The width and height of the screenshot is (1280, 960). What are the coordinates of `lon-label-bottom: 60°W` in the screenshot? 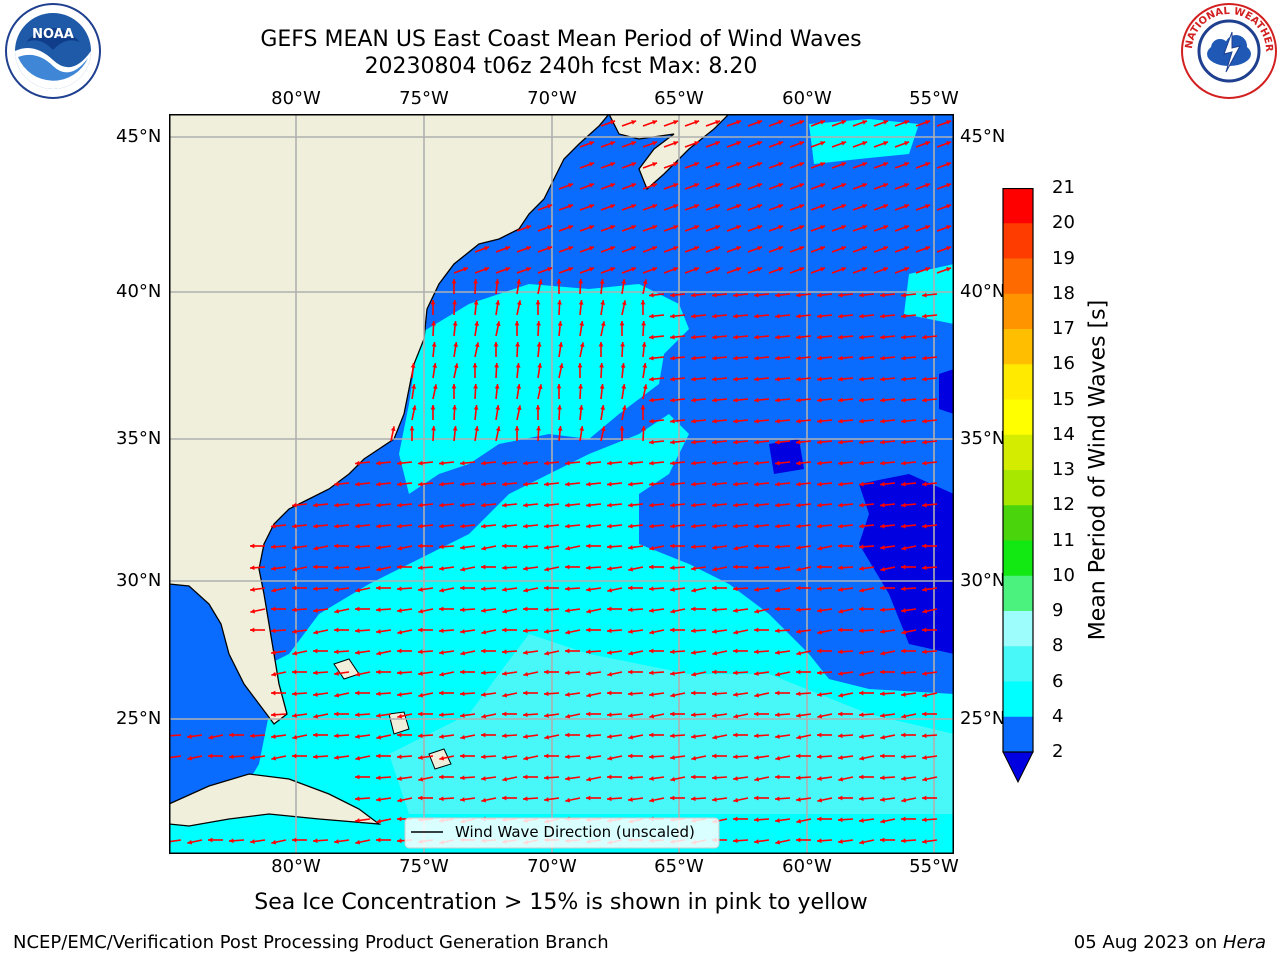 It's located at (807, 866).